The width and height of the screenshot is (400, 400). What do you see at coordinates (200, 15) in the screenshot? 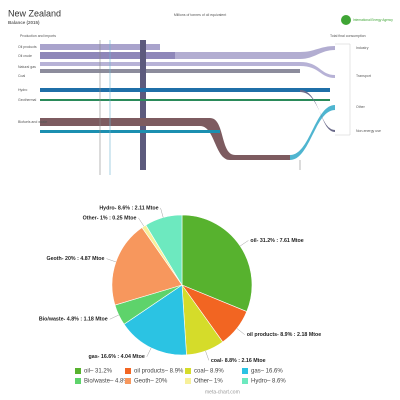
I see `units: Millions of tonnes of oil equivalent` at bounding box center [200, 15].